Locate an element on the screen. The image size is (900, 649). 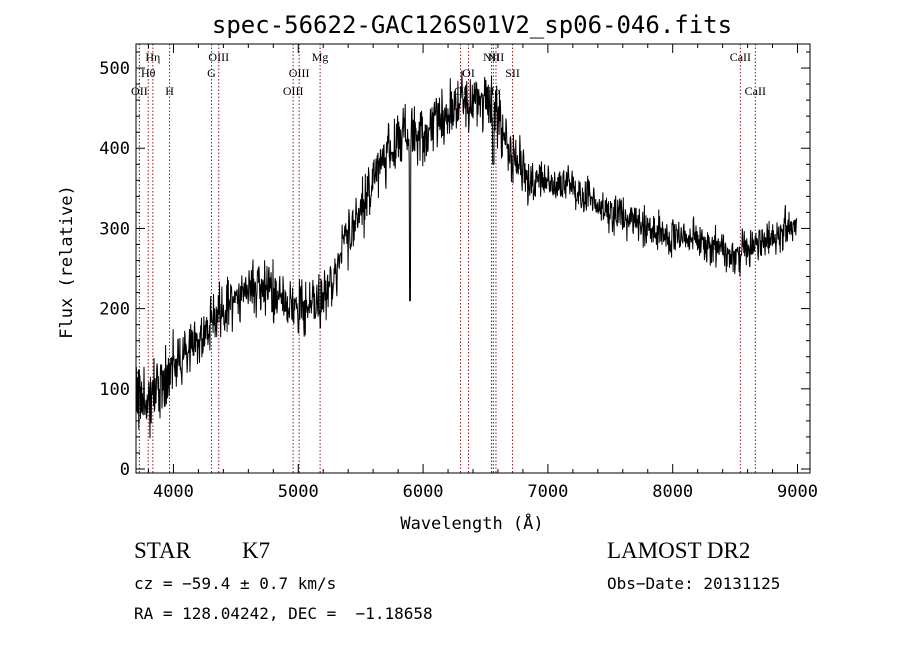
x-tick-label: 4000 is located at coordinates (173, 492).